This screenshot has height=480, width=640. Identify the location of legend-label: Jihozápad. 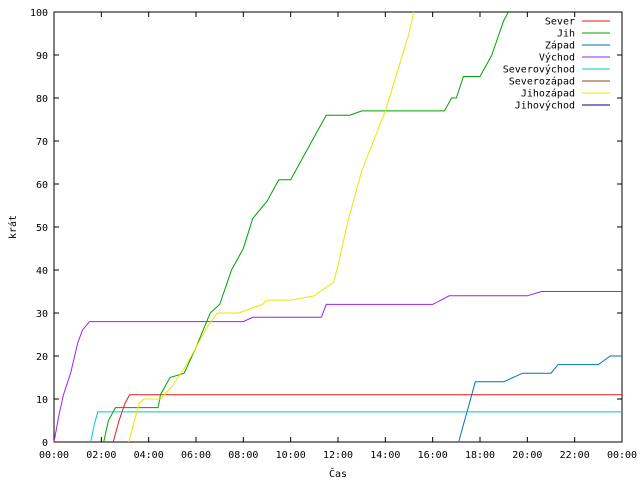
(548, 94).